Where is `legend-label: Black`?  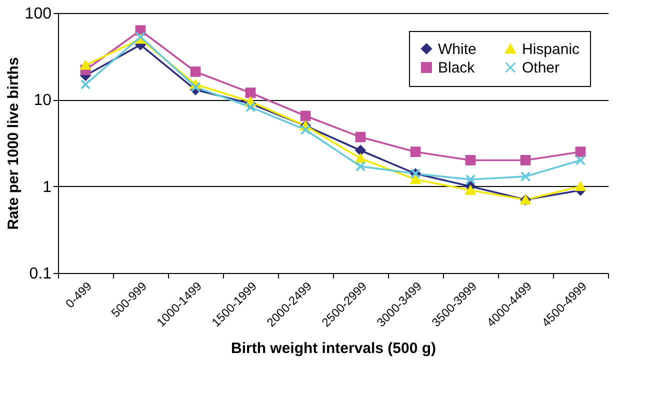 legend-label: Black is located at coordinates (457, 68).